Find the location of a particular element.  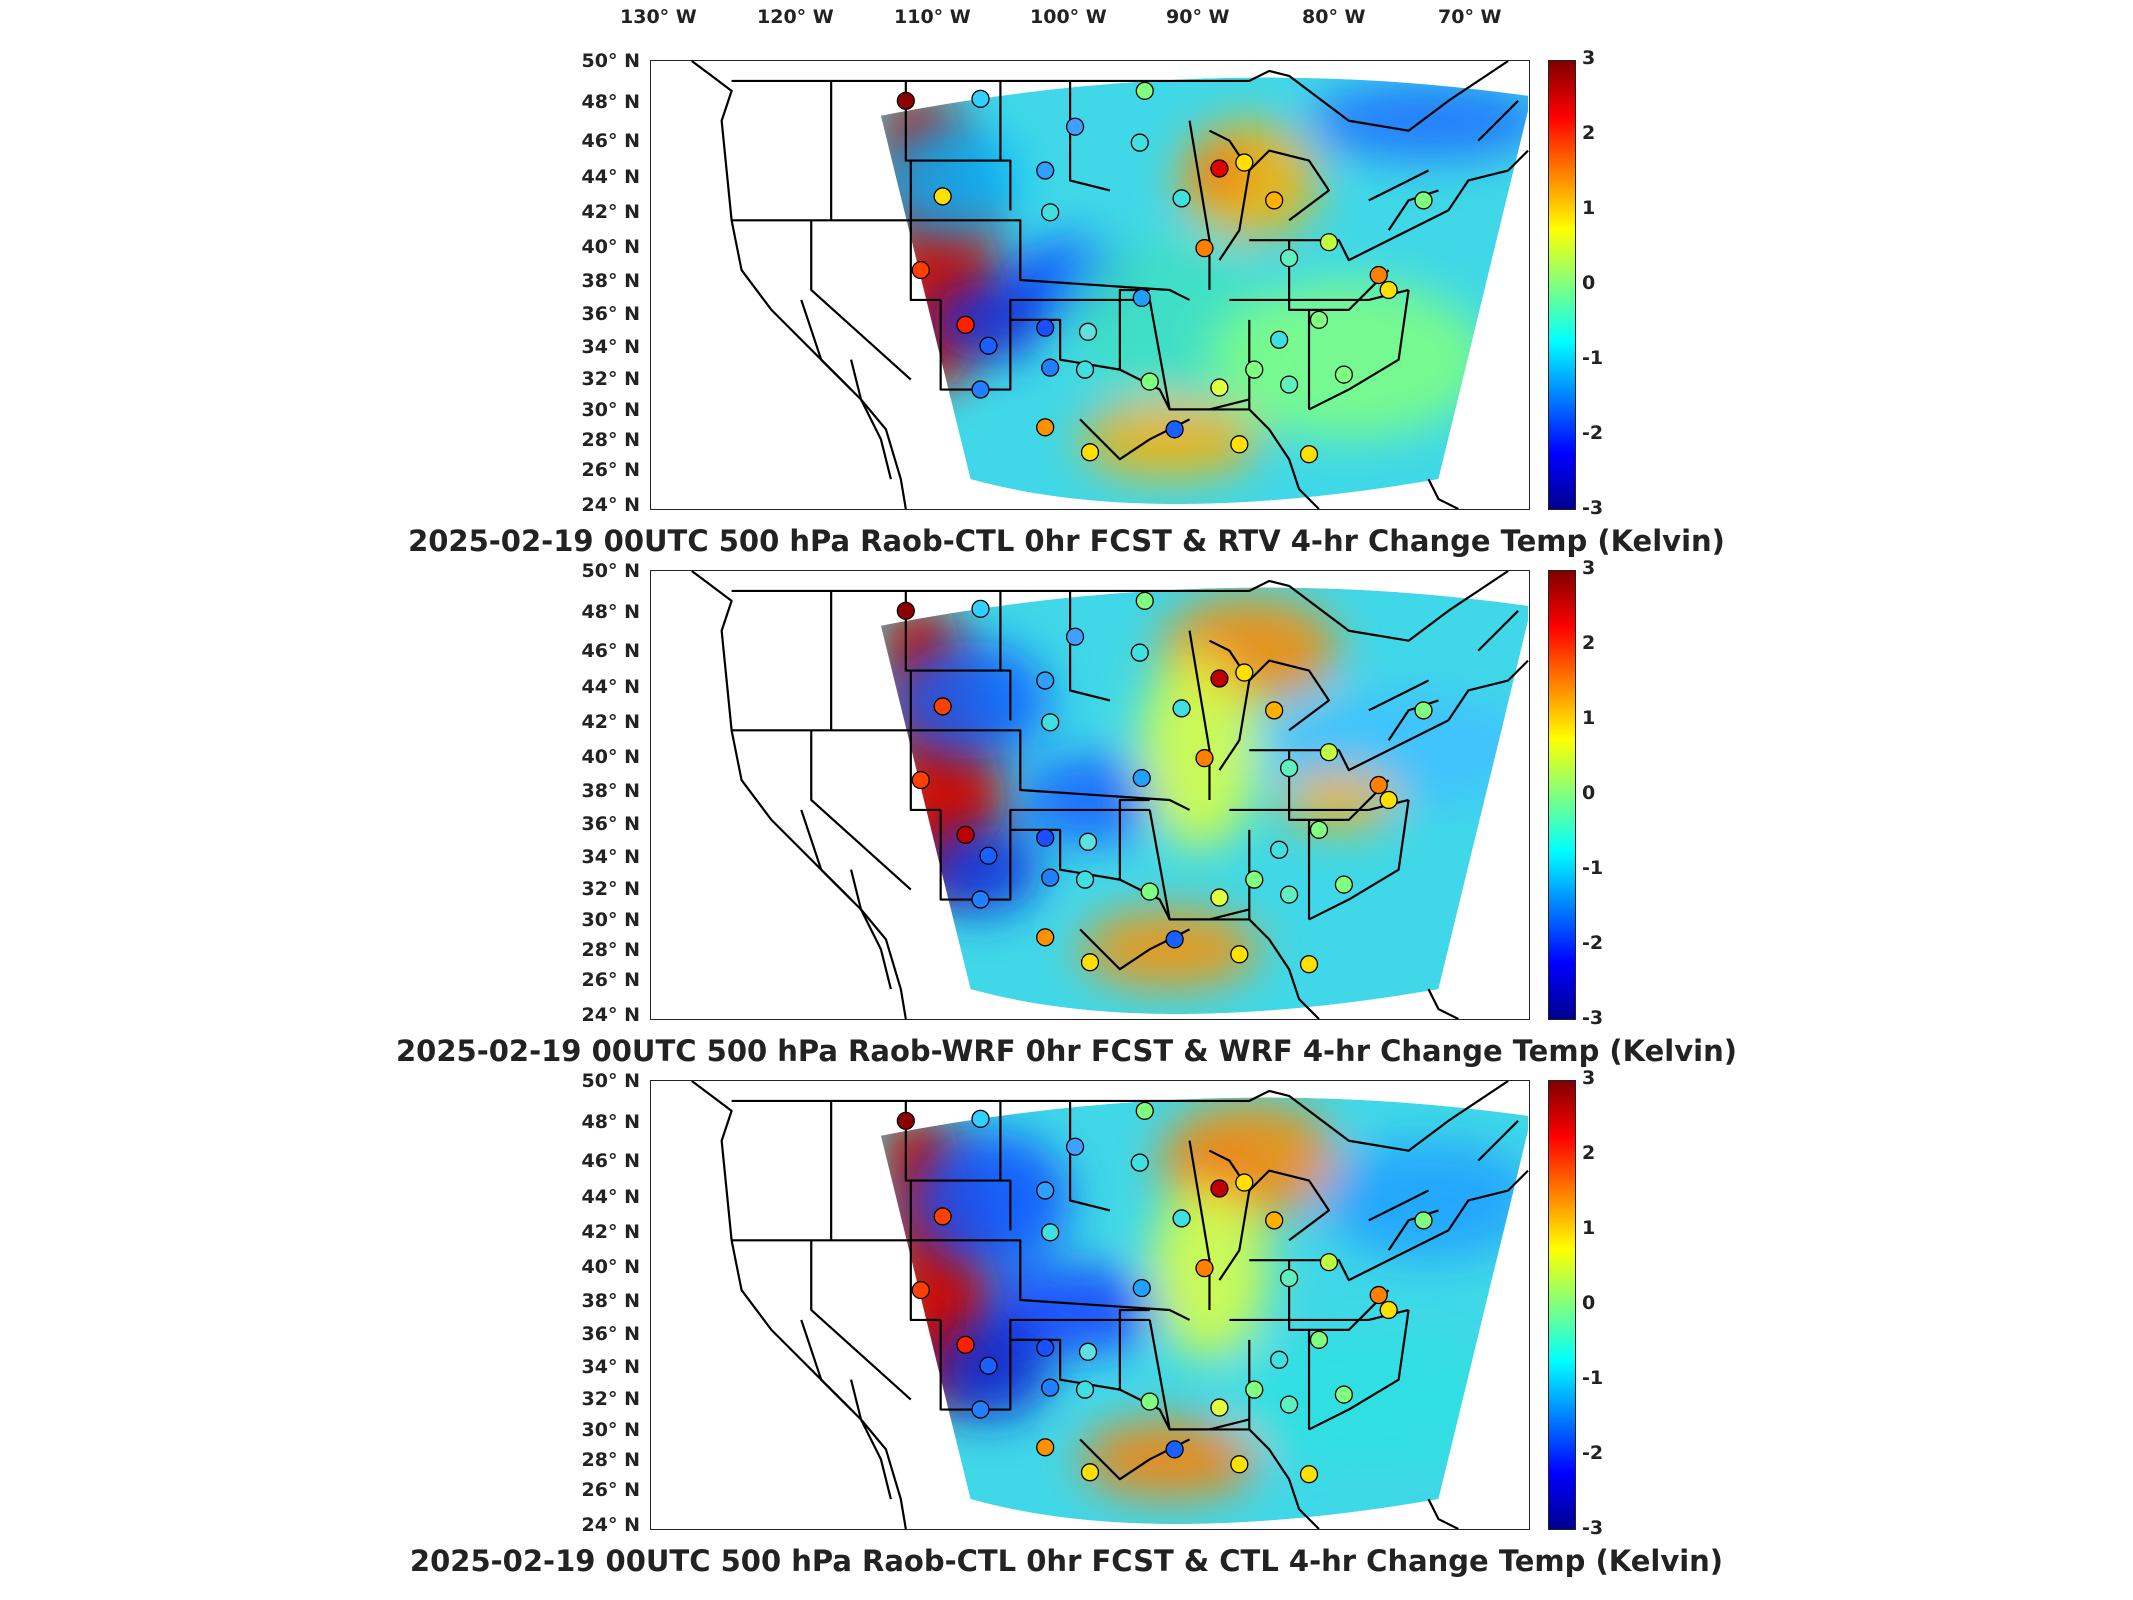

latitude-label: 34° N is located at coordinates (610, 347).